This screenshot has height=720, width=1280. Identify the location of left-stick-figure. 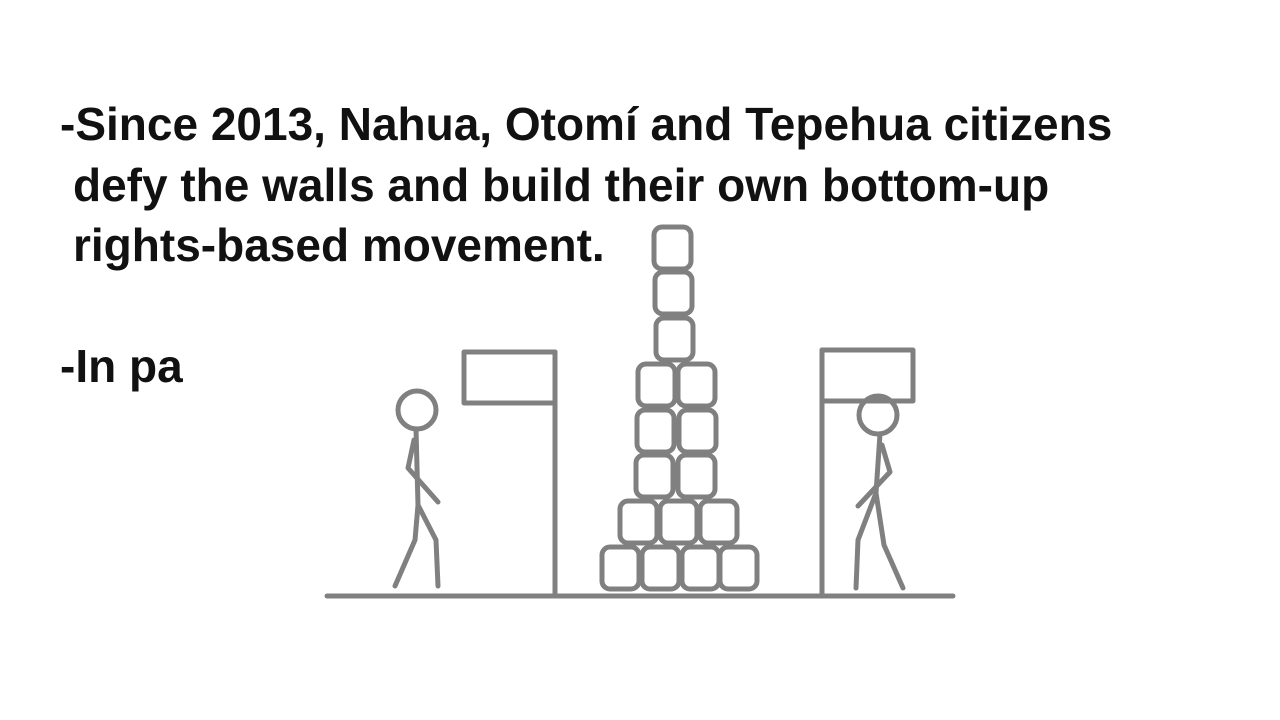
(416, 488).